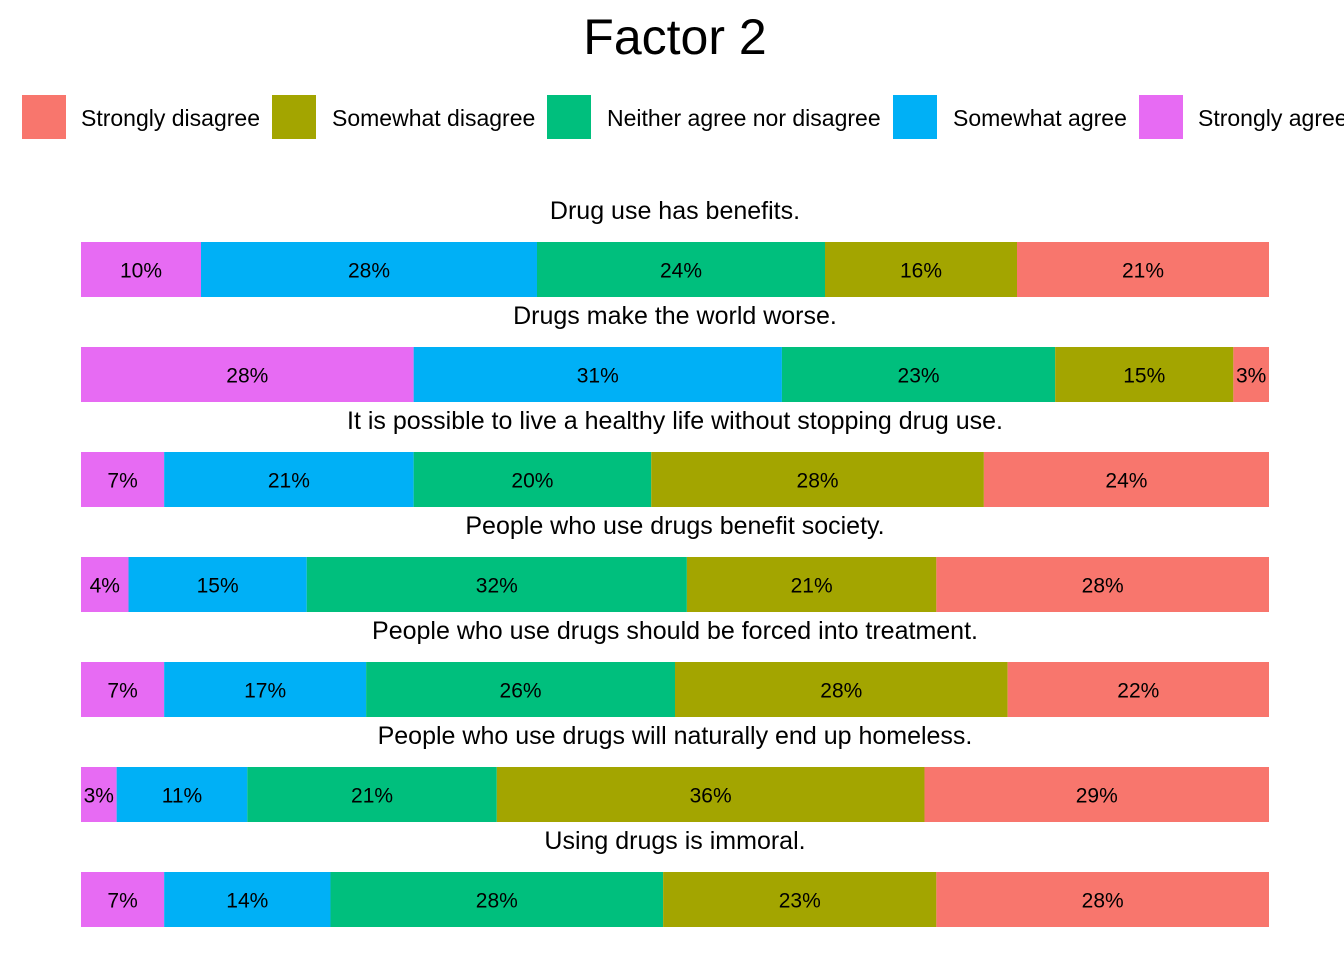 This screenshot has width=1344, height=960. I want to click on legend-label-strongly_disagree: Strongly disagree, so click(170, 118).